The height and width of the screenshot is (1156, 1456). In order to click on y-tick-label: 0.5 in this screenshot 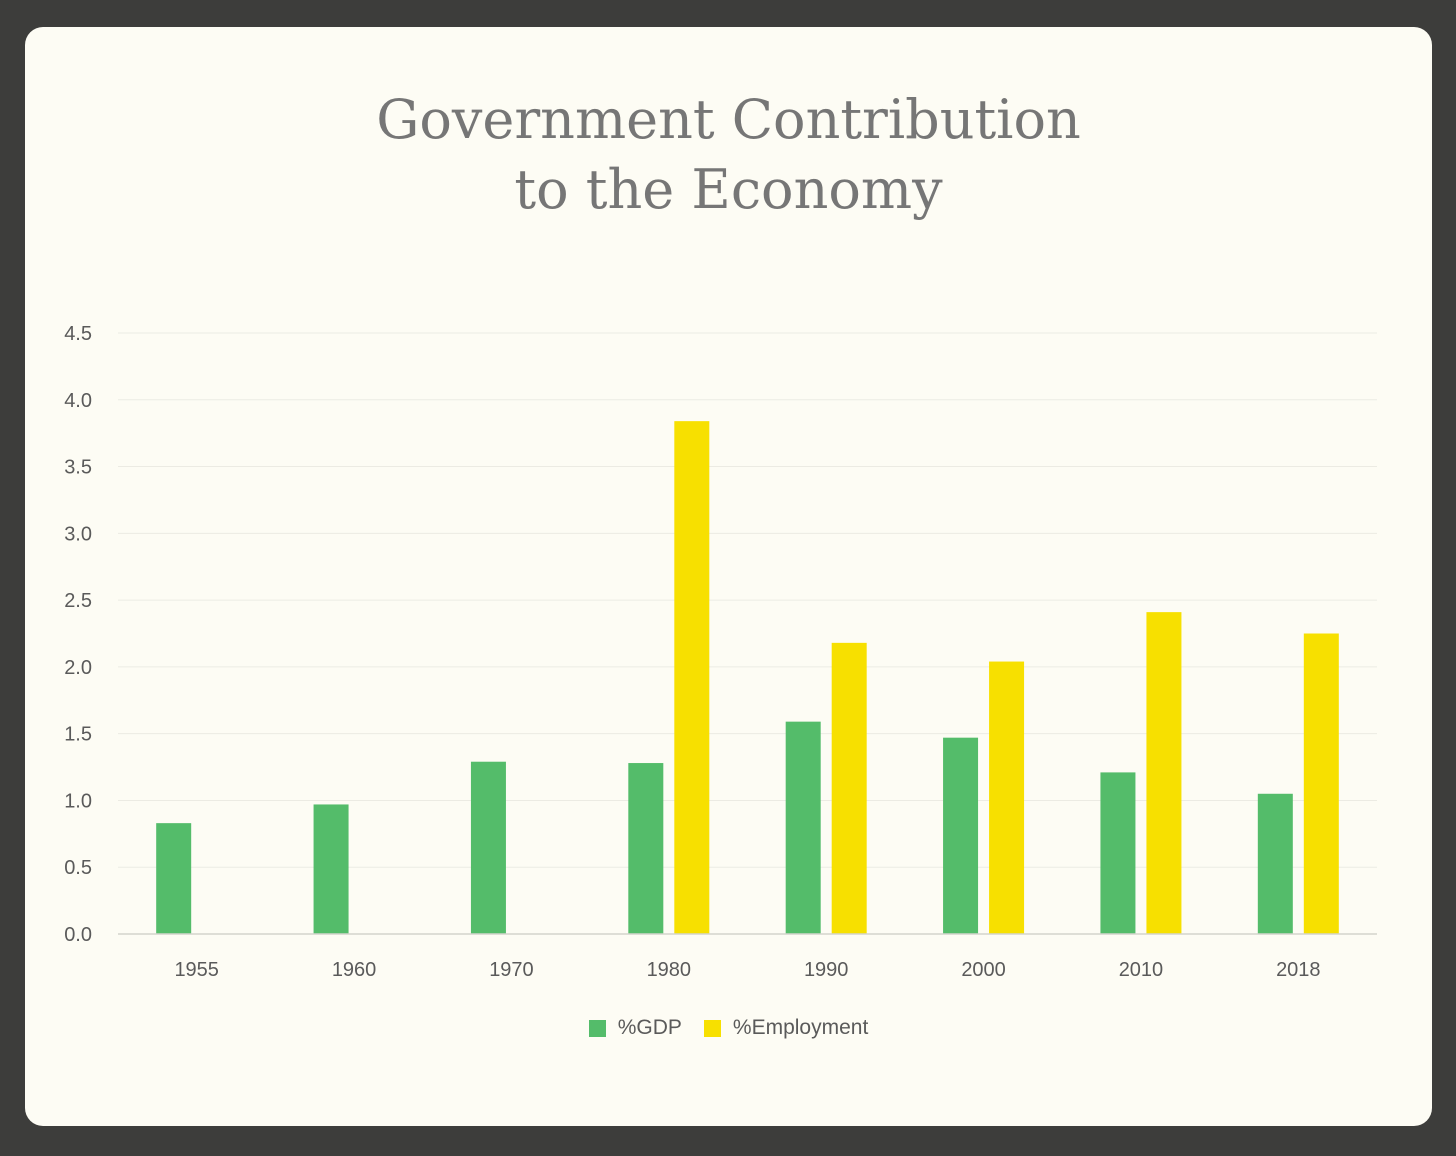, I will do `click(78, 868)`.